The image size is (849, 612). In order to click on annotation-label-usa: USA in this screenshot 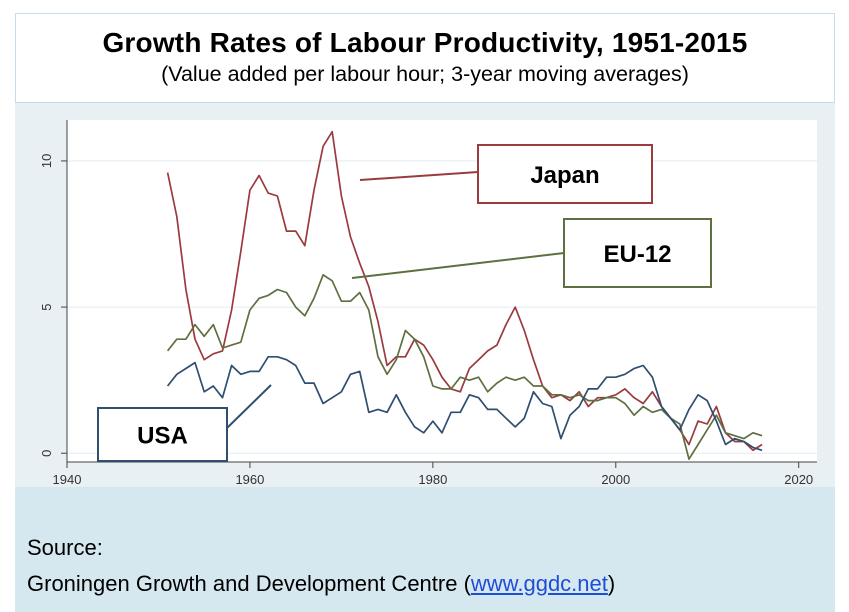, I will do `click(162, 436)`.